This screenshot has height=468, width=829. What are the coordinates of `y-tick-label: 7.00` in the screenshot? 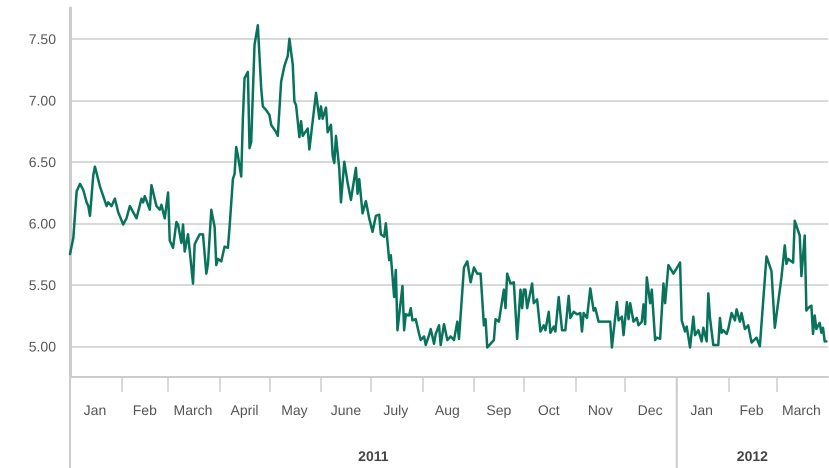 It's located at (42, 100).